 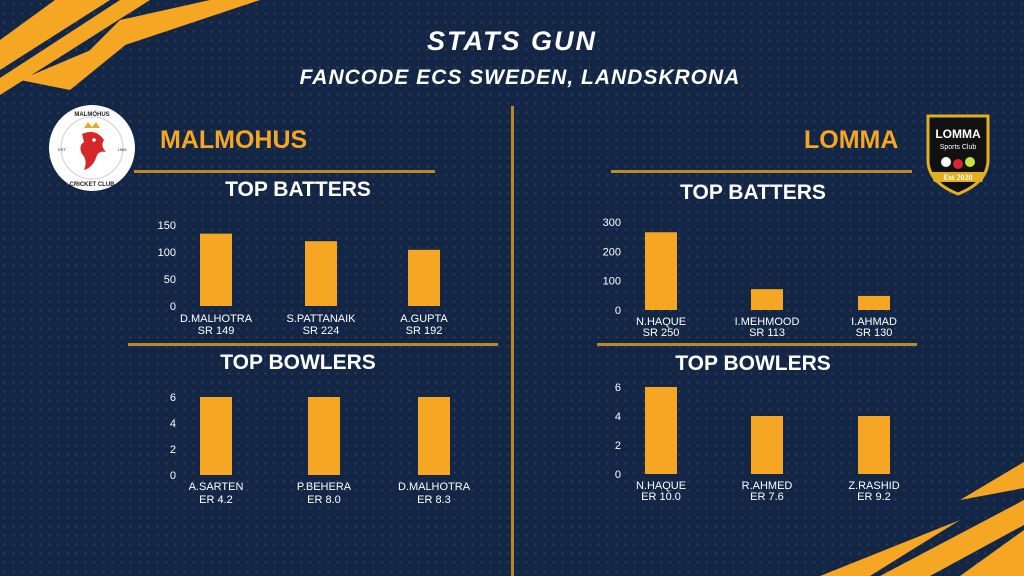 What do you see at coordinates (957, 177) in the screenshot?
I see `logo-est-text: Est 2020` at bounding box center [957, 177].